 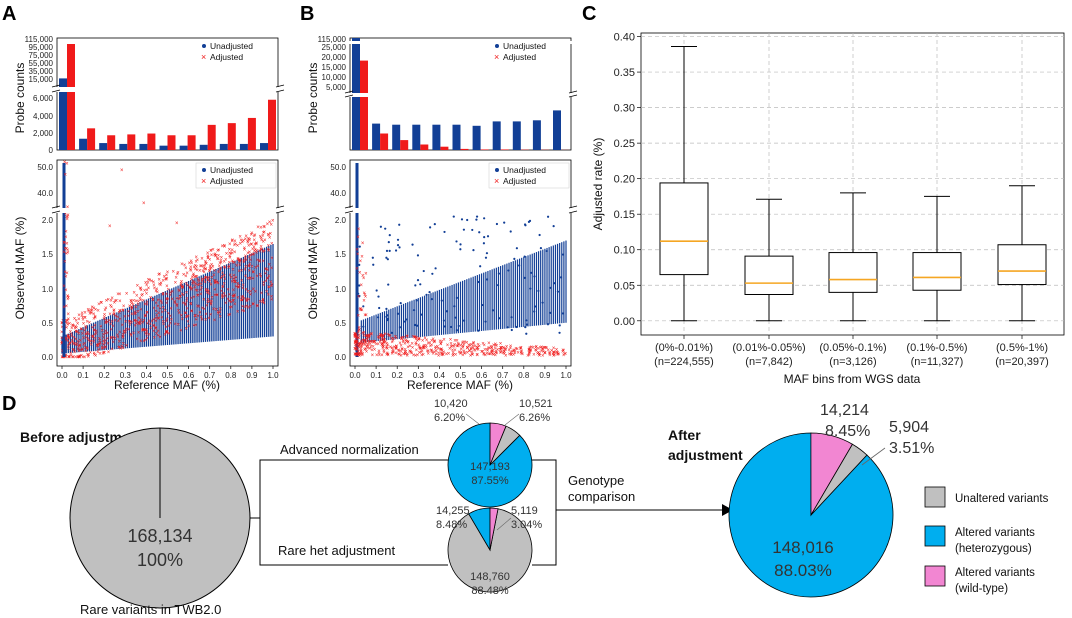 What do you see at coordinates (51, 150) in the screenshot?
I see `y-tick: 0` at bounding box center [51, 150].